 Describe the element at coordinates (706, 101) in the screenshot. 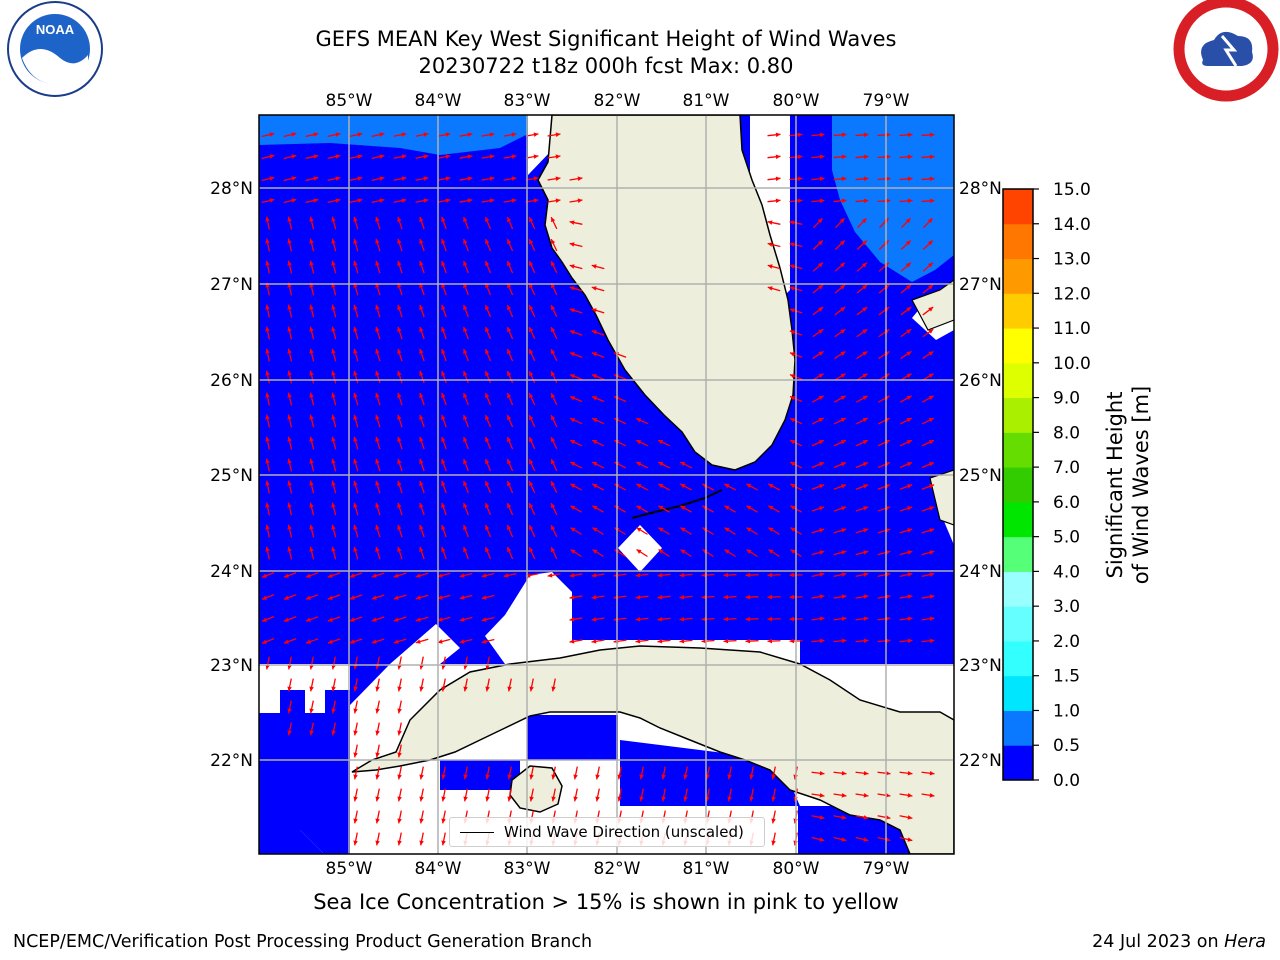

I see `lon-tick-label-top: 81°W` at that location.